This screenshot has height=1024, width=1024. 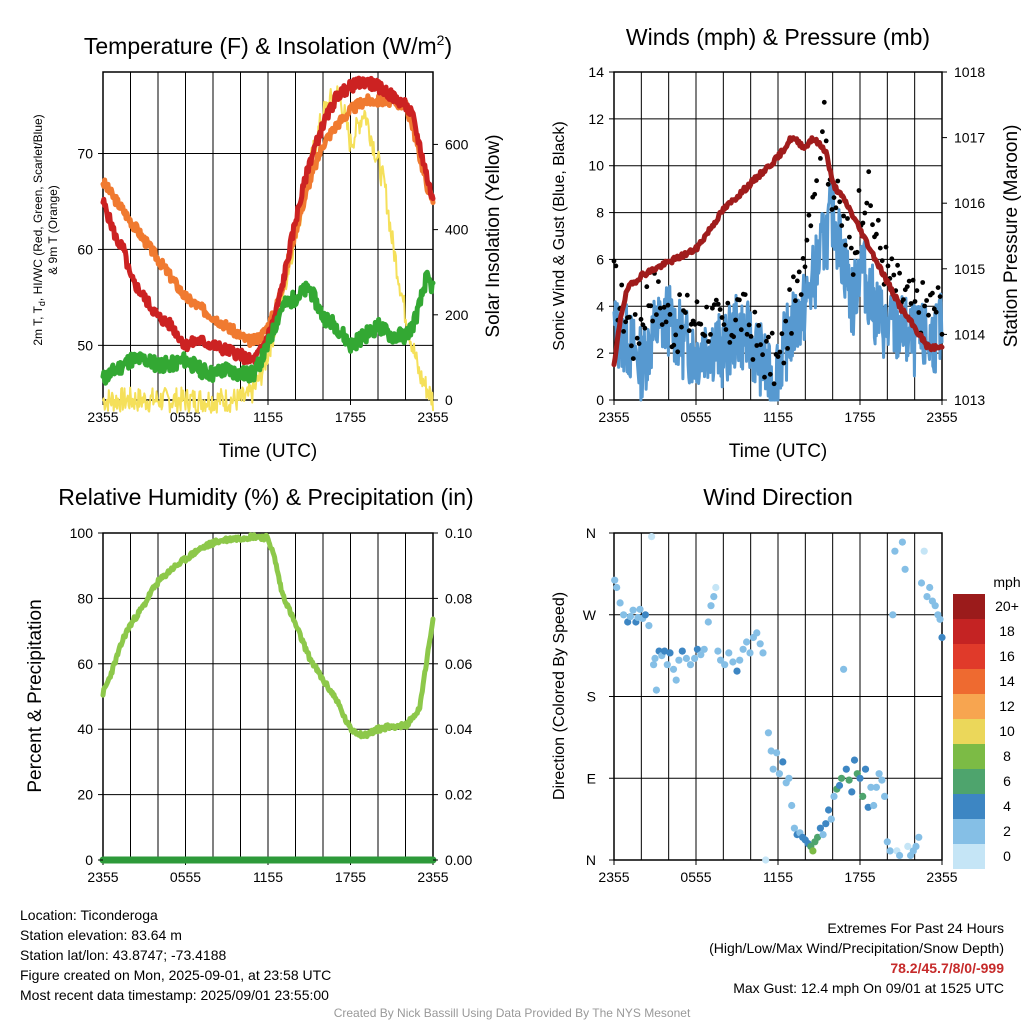 I want to click on y-tick-label: N, so click(x=591, y=533).